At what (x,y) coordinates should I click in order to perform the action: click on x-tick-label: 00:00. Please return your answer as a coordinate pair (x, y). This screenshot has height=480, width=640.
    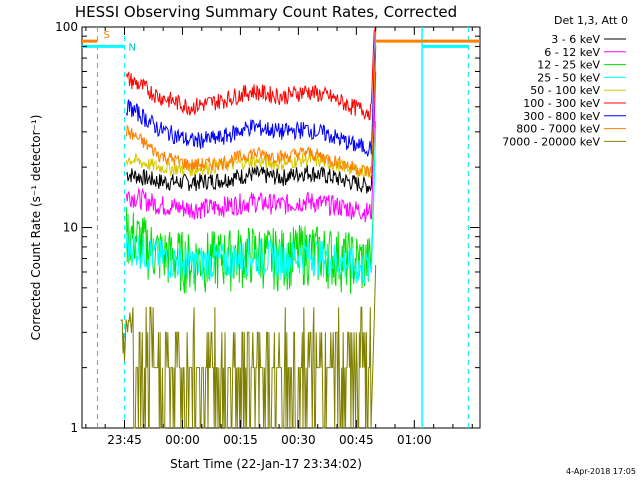
    Looking at the image, I should click on (182, 440).